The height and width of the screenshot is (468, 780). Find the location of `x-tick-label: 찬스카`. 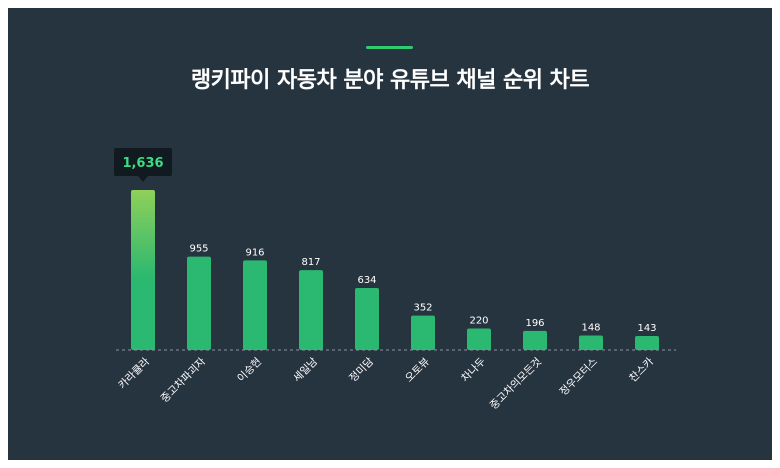

x-tick-label: 찬스카 is located at coordinates (641, 369).